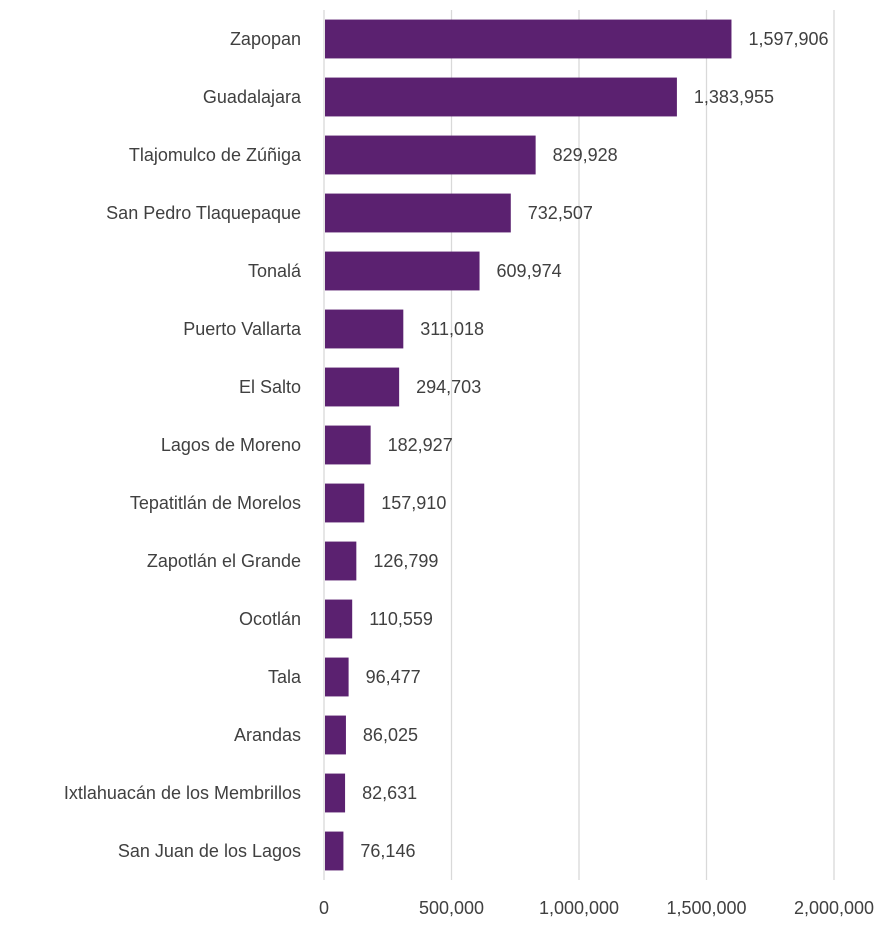 The image size is (885, 925). What do you see at coordinates (215, 503) in the screenshot?
I see `category-label: Tepatitlán de Morelos` at bounding box center [215, 503].